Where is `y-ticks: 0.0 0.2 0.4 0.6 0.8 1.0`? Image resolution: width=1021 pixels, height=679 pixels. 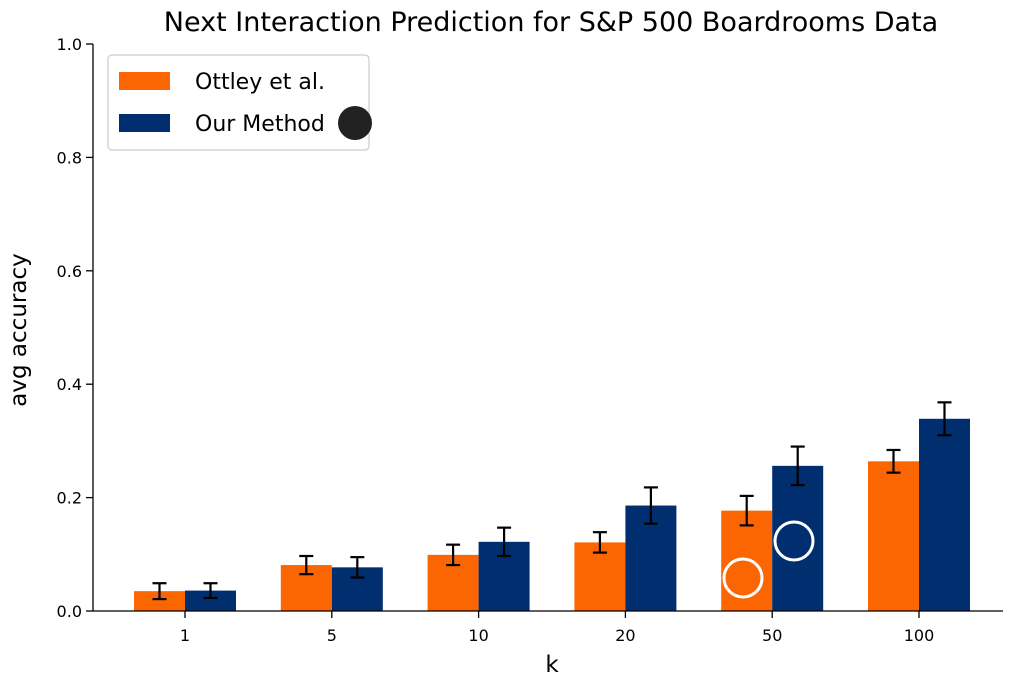
y-ticks: 0.0 0.2 0.4 0.6 0.8 1.0 is located at coordinates (75, 328).